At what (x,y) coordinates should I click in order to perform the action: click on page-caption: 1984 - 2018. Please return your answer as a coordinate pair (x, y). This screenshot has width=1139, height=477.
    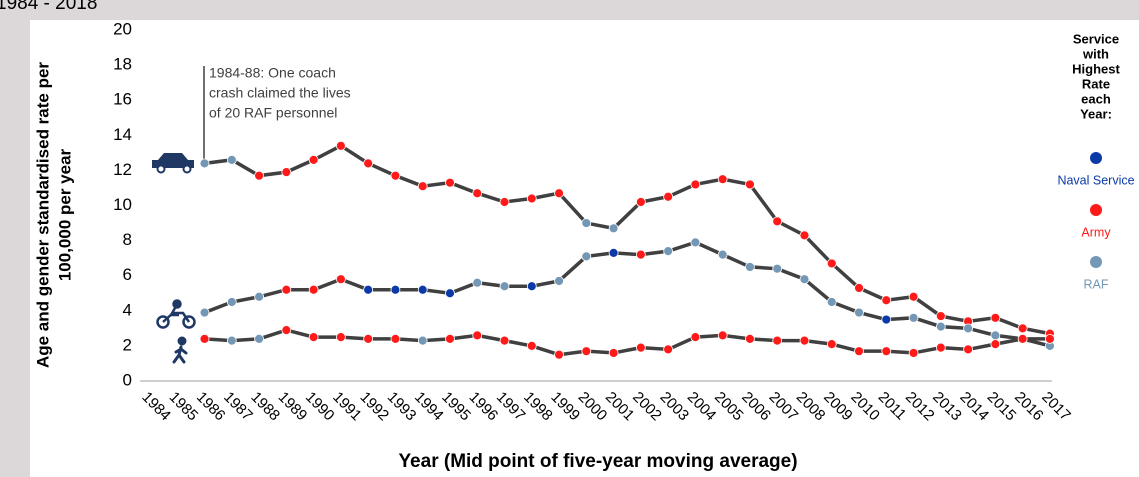
    Looking at the image, I should click on (48, 7).